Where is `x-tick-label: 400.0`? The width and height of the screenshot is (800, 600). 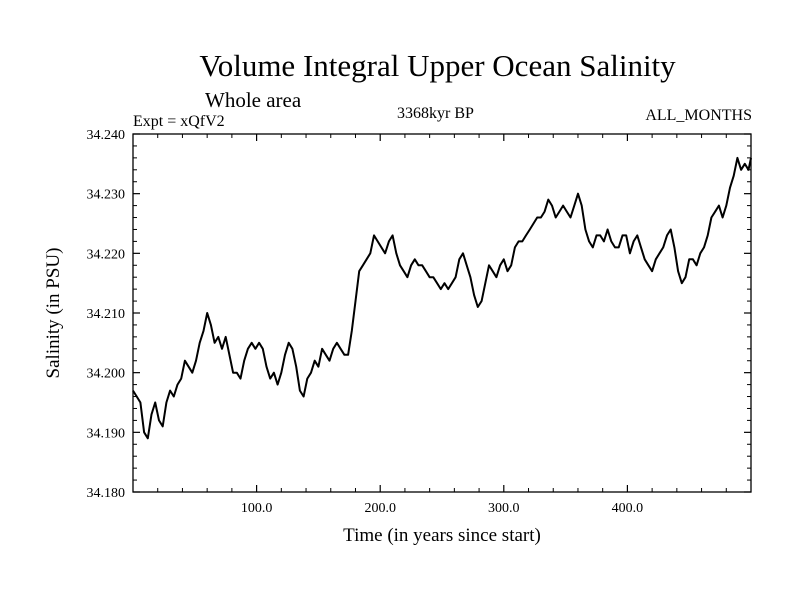 x-tick-label: 400.0 is located at coordinates (628, 508).